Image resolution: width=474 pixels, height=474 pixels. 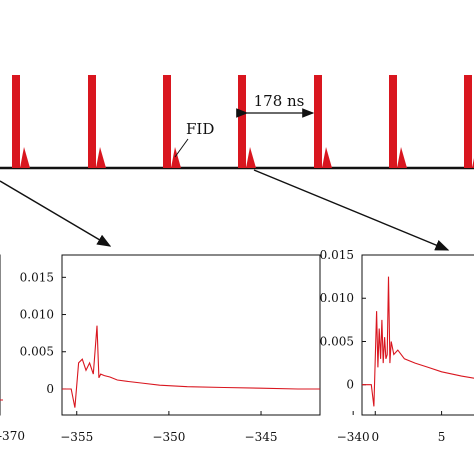 I want to click on x-tick-label: 0, so click(x=375, y=437).